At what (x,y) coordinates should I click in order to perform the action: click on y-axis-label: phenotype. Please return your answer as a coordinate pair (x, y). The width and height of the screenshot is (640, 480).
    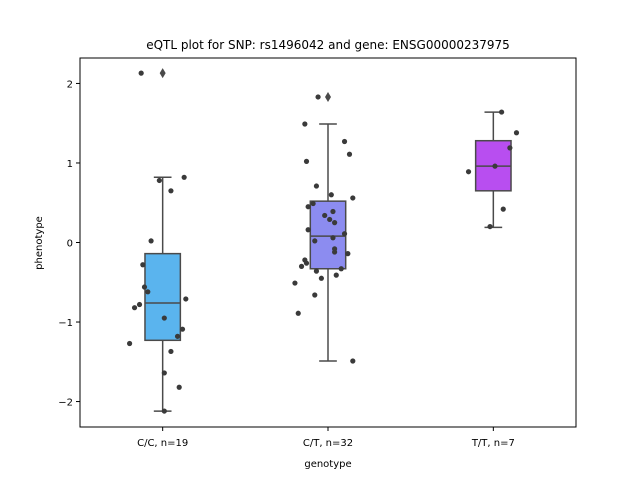
    Looking at the image, I should click on (39, 243).